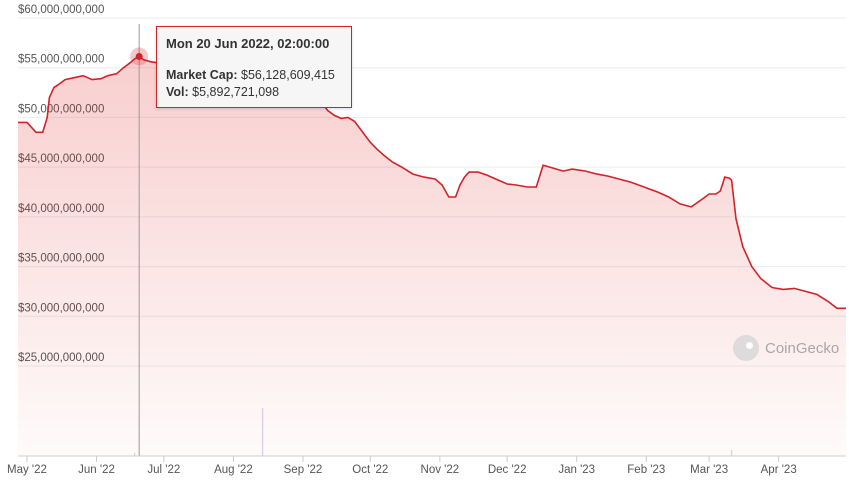 This screenshot has height=494, width=850. What do you see at coordinates (507, 470) in the screenshot?
I see `x-tick-label: Dec '22` at bounding box center [507, 470].